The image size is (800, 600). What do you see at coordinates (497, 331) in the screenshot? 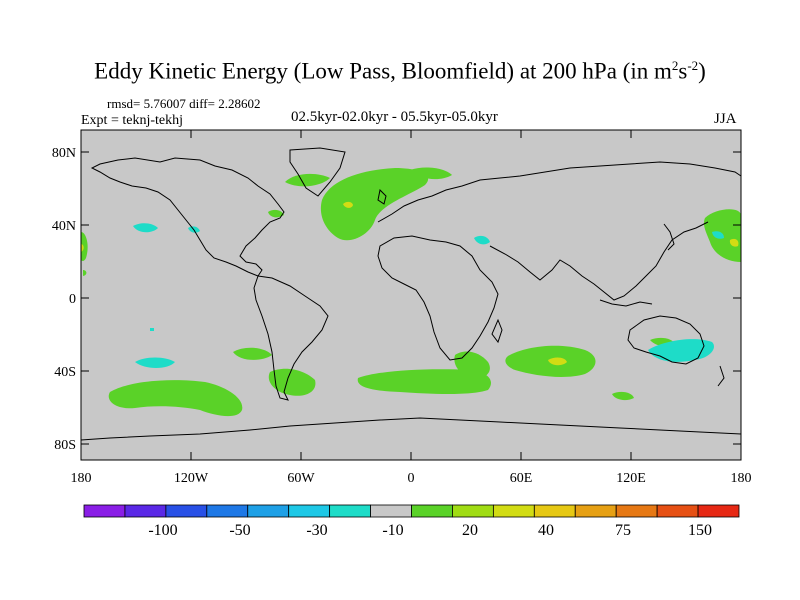
I see `coast-madagascar` at bounding box center [497, 331].